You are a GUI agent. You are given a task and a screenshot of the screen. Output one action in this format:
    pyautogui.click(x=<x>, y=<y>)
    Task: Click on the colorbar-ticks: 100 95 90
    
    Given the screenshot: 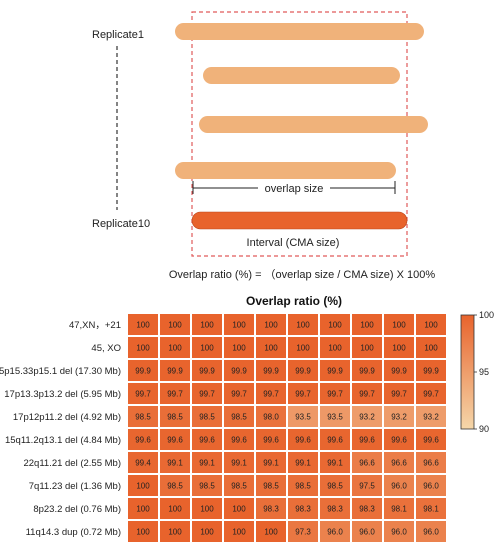 What is the action you would take?
    pyautogui.click(x=484, y=372)
    